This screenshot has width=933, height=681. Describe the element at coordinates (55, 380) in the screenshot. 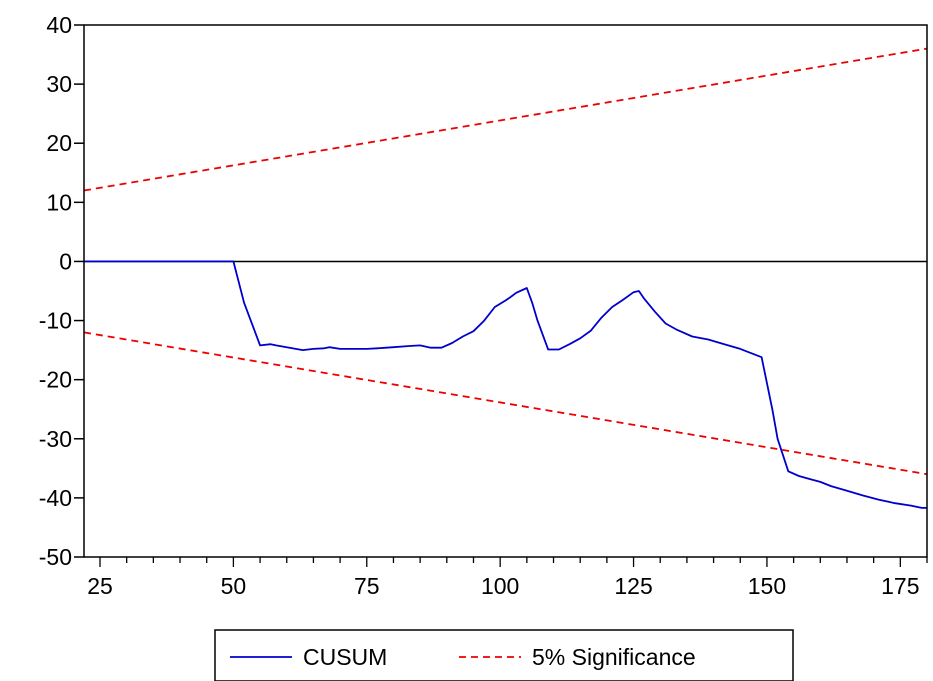

I see `y-tick-label: -20` at that location.